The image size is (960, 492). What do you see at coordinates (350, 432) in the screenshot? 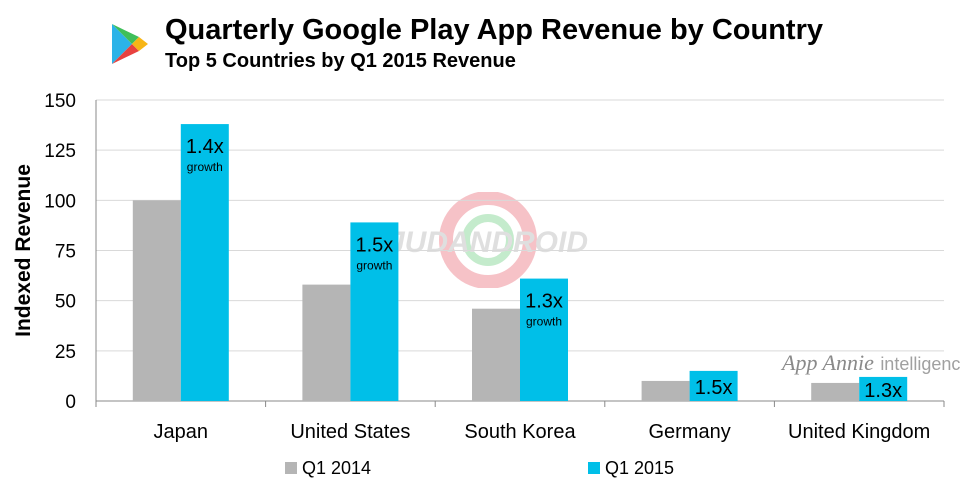
I see `x-tick-label: United States` at bounding box center [350, 432].